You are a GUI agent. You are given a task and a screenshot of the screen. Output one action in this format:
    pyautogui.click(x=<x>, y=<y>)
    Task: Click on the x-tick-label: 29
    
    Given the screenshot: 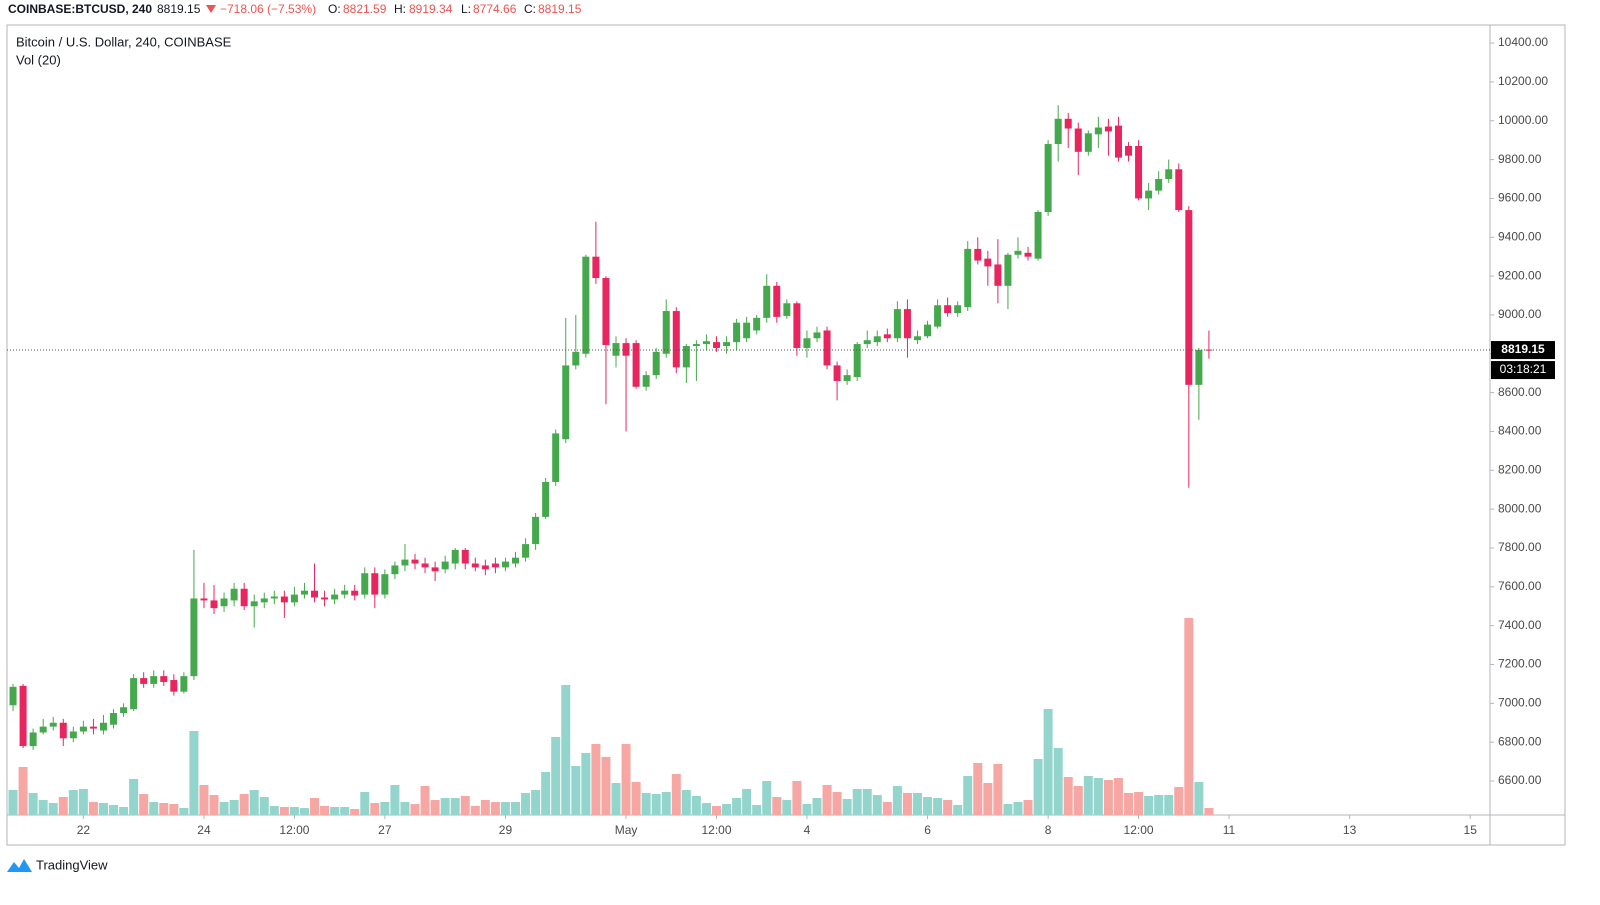 What is the action you would take?
    pyautogui.click(x=506, y=830)
    